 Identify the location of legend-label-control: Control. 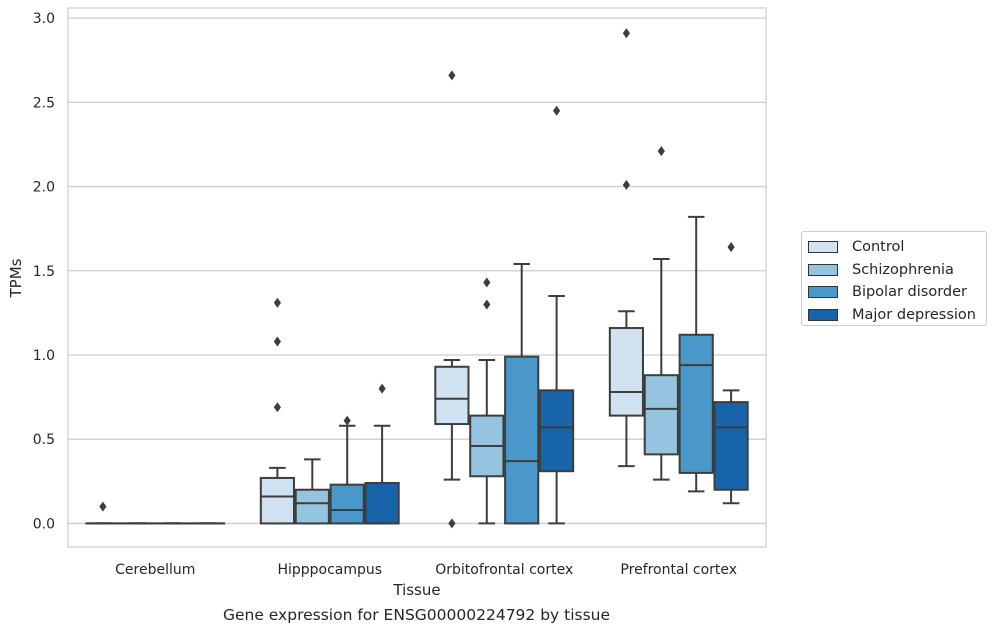
(878, 247).